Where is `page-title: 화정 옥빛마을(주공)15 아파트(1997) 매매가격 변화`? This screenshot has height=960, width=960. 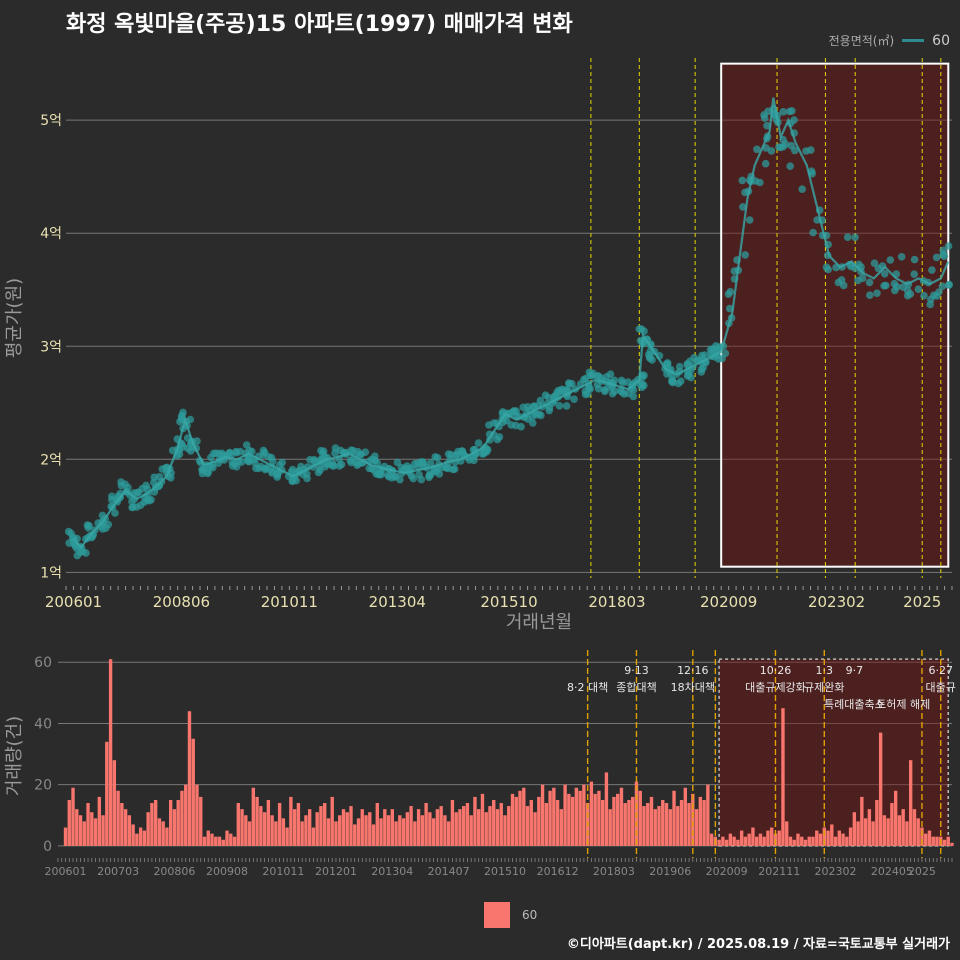
page-title: 화정 옥빛마을(주공)15 아파트(1997) 매매가격 변화 is located at coordinates (319, 24).